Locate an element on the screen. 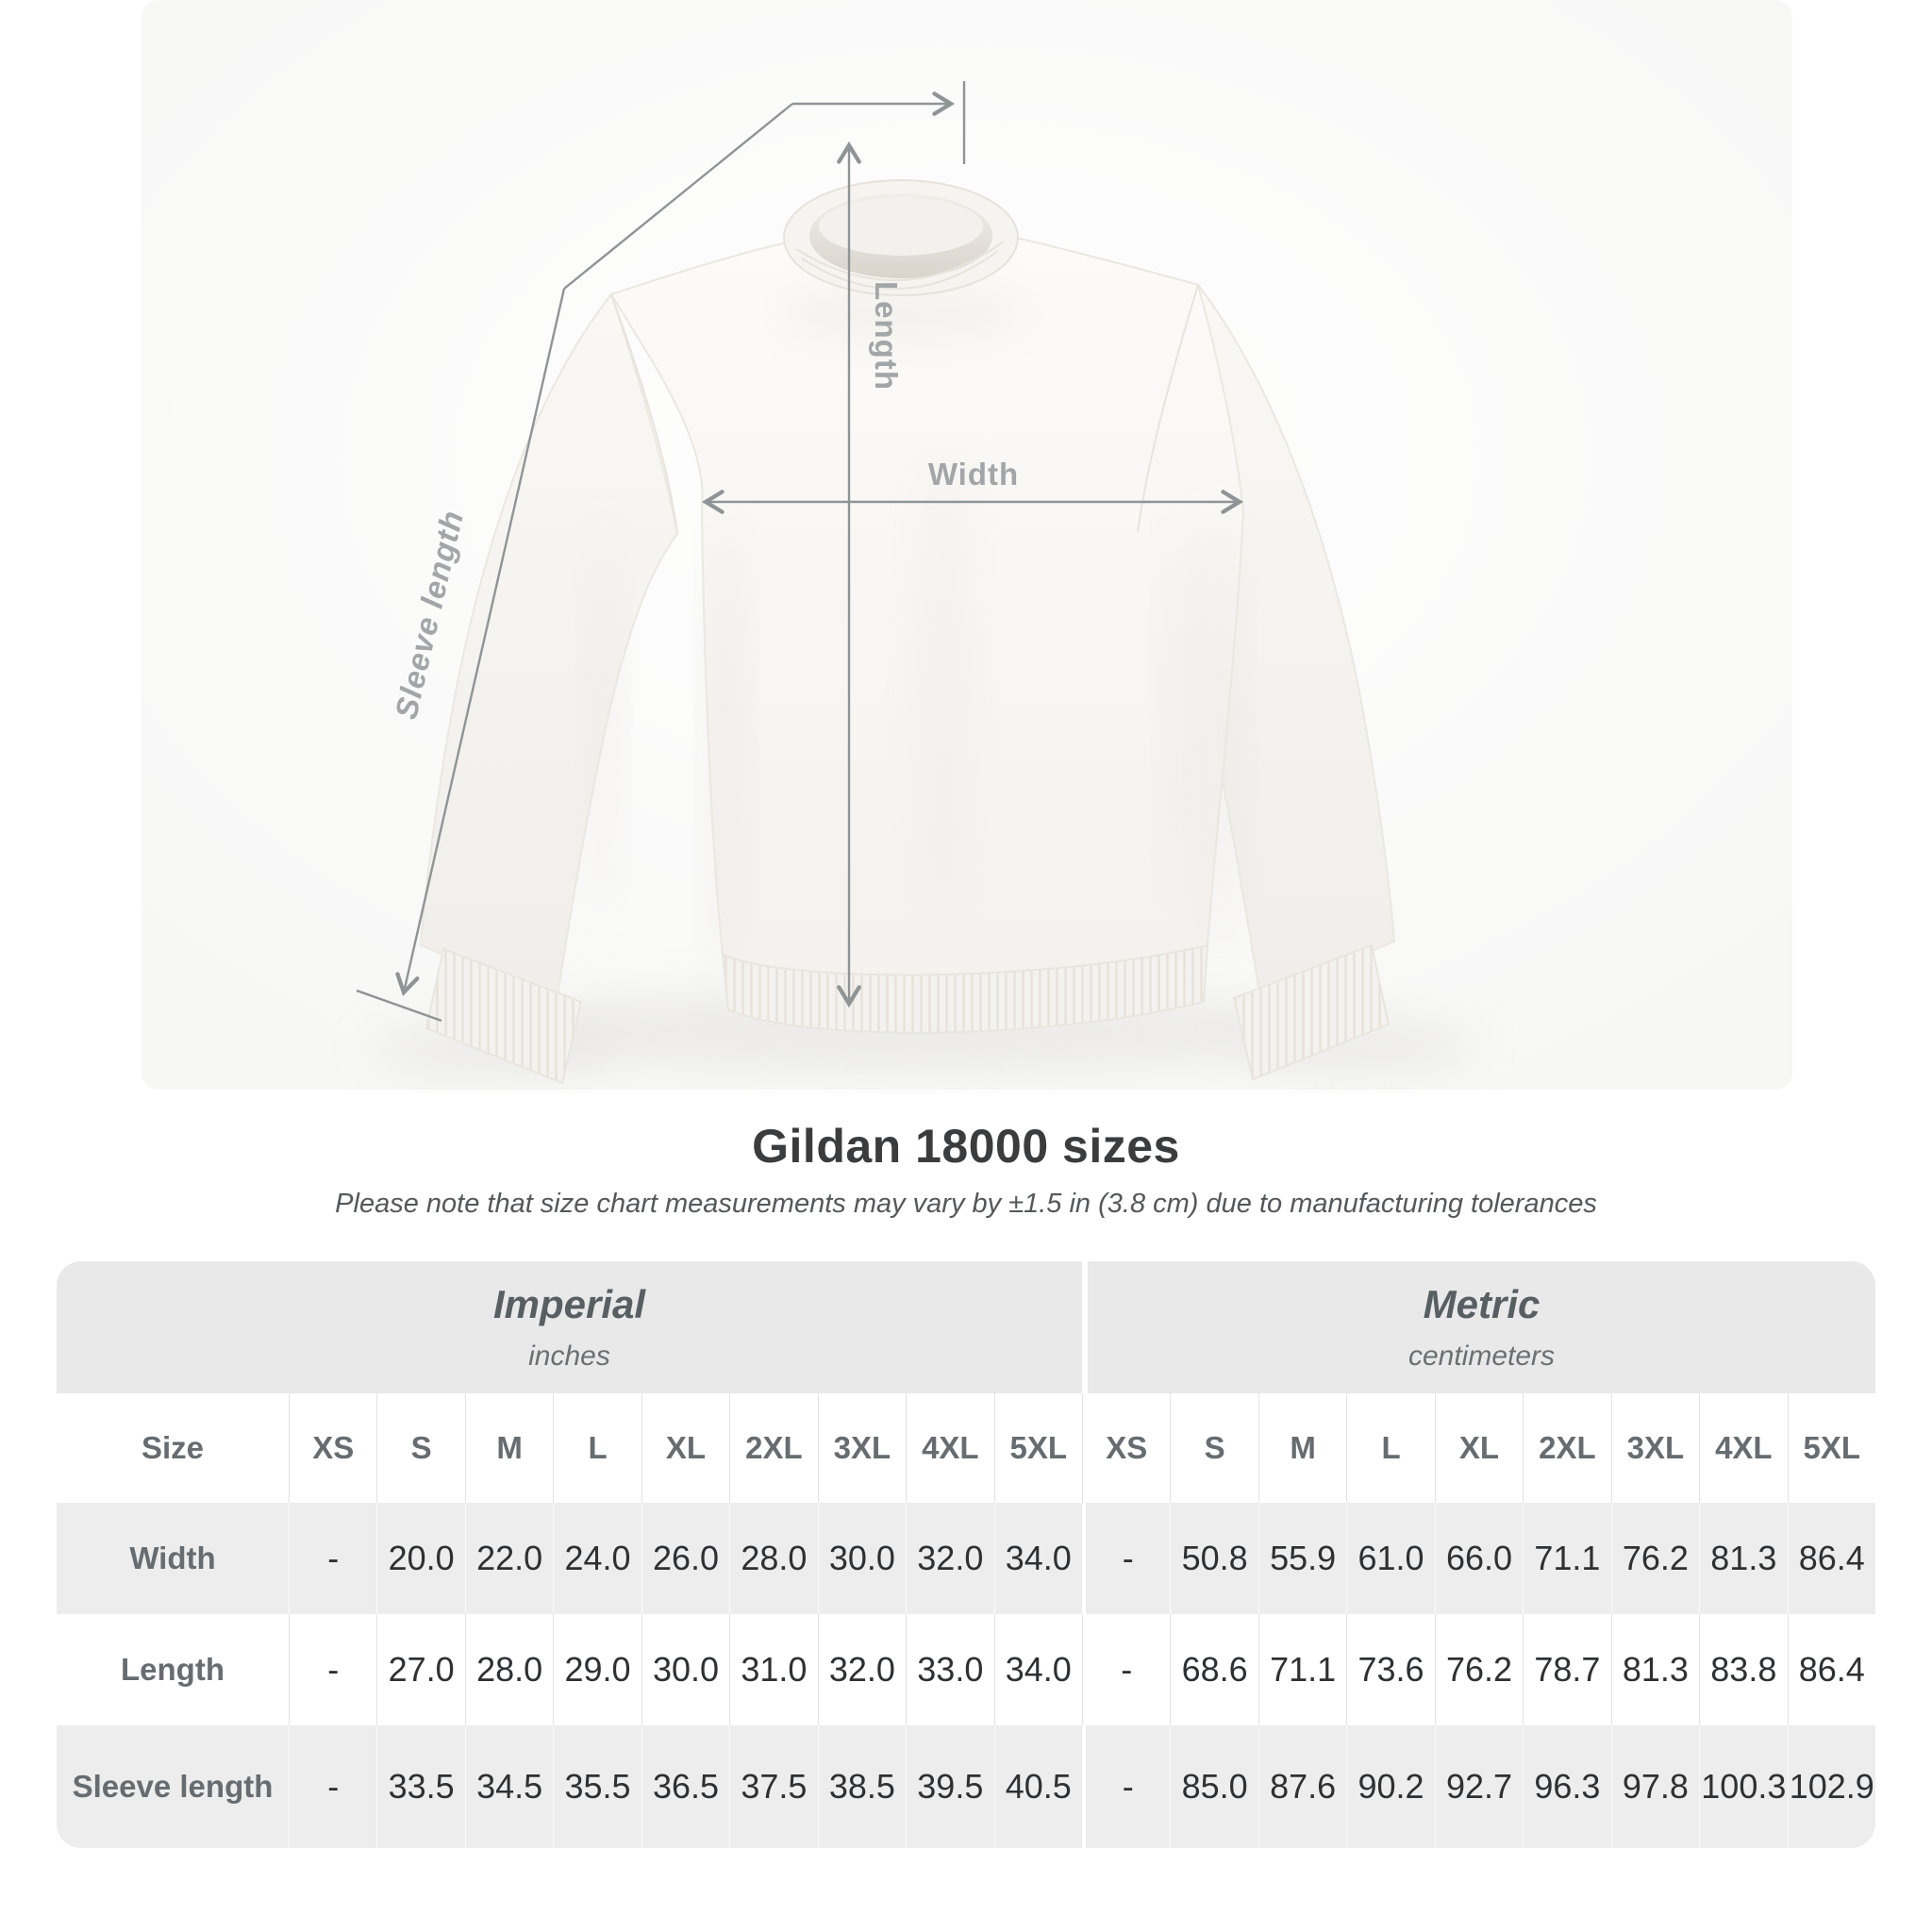 This screenshot has height=1932, width=1932. table-cell: 85.0 is located at coordinates (1214, 1787).